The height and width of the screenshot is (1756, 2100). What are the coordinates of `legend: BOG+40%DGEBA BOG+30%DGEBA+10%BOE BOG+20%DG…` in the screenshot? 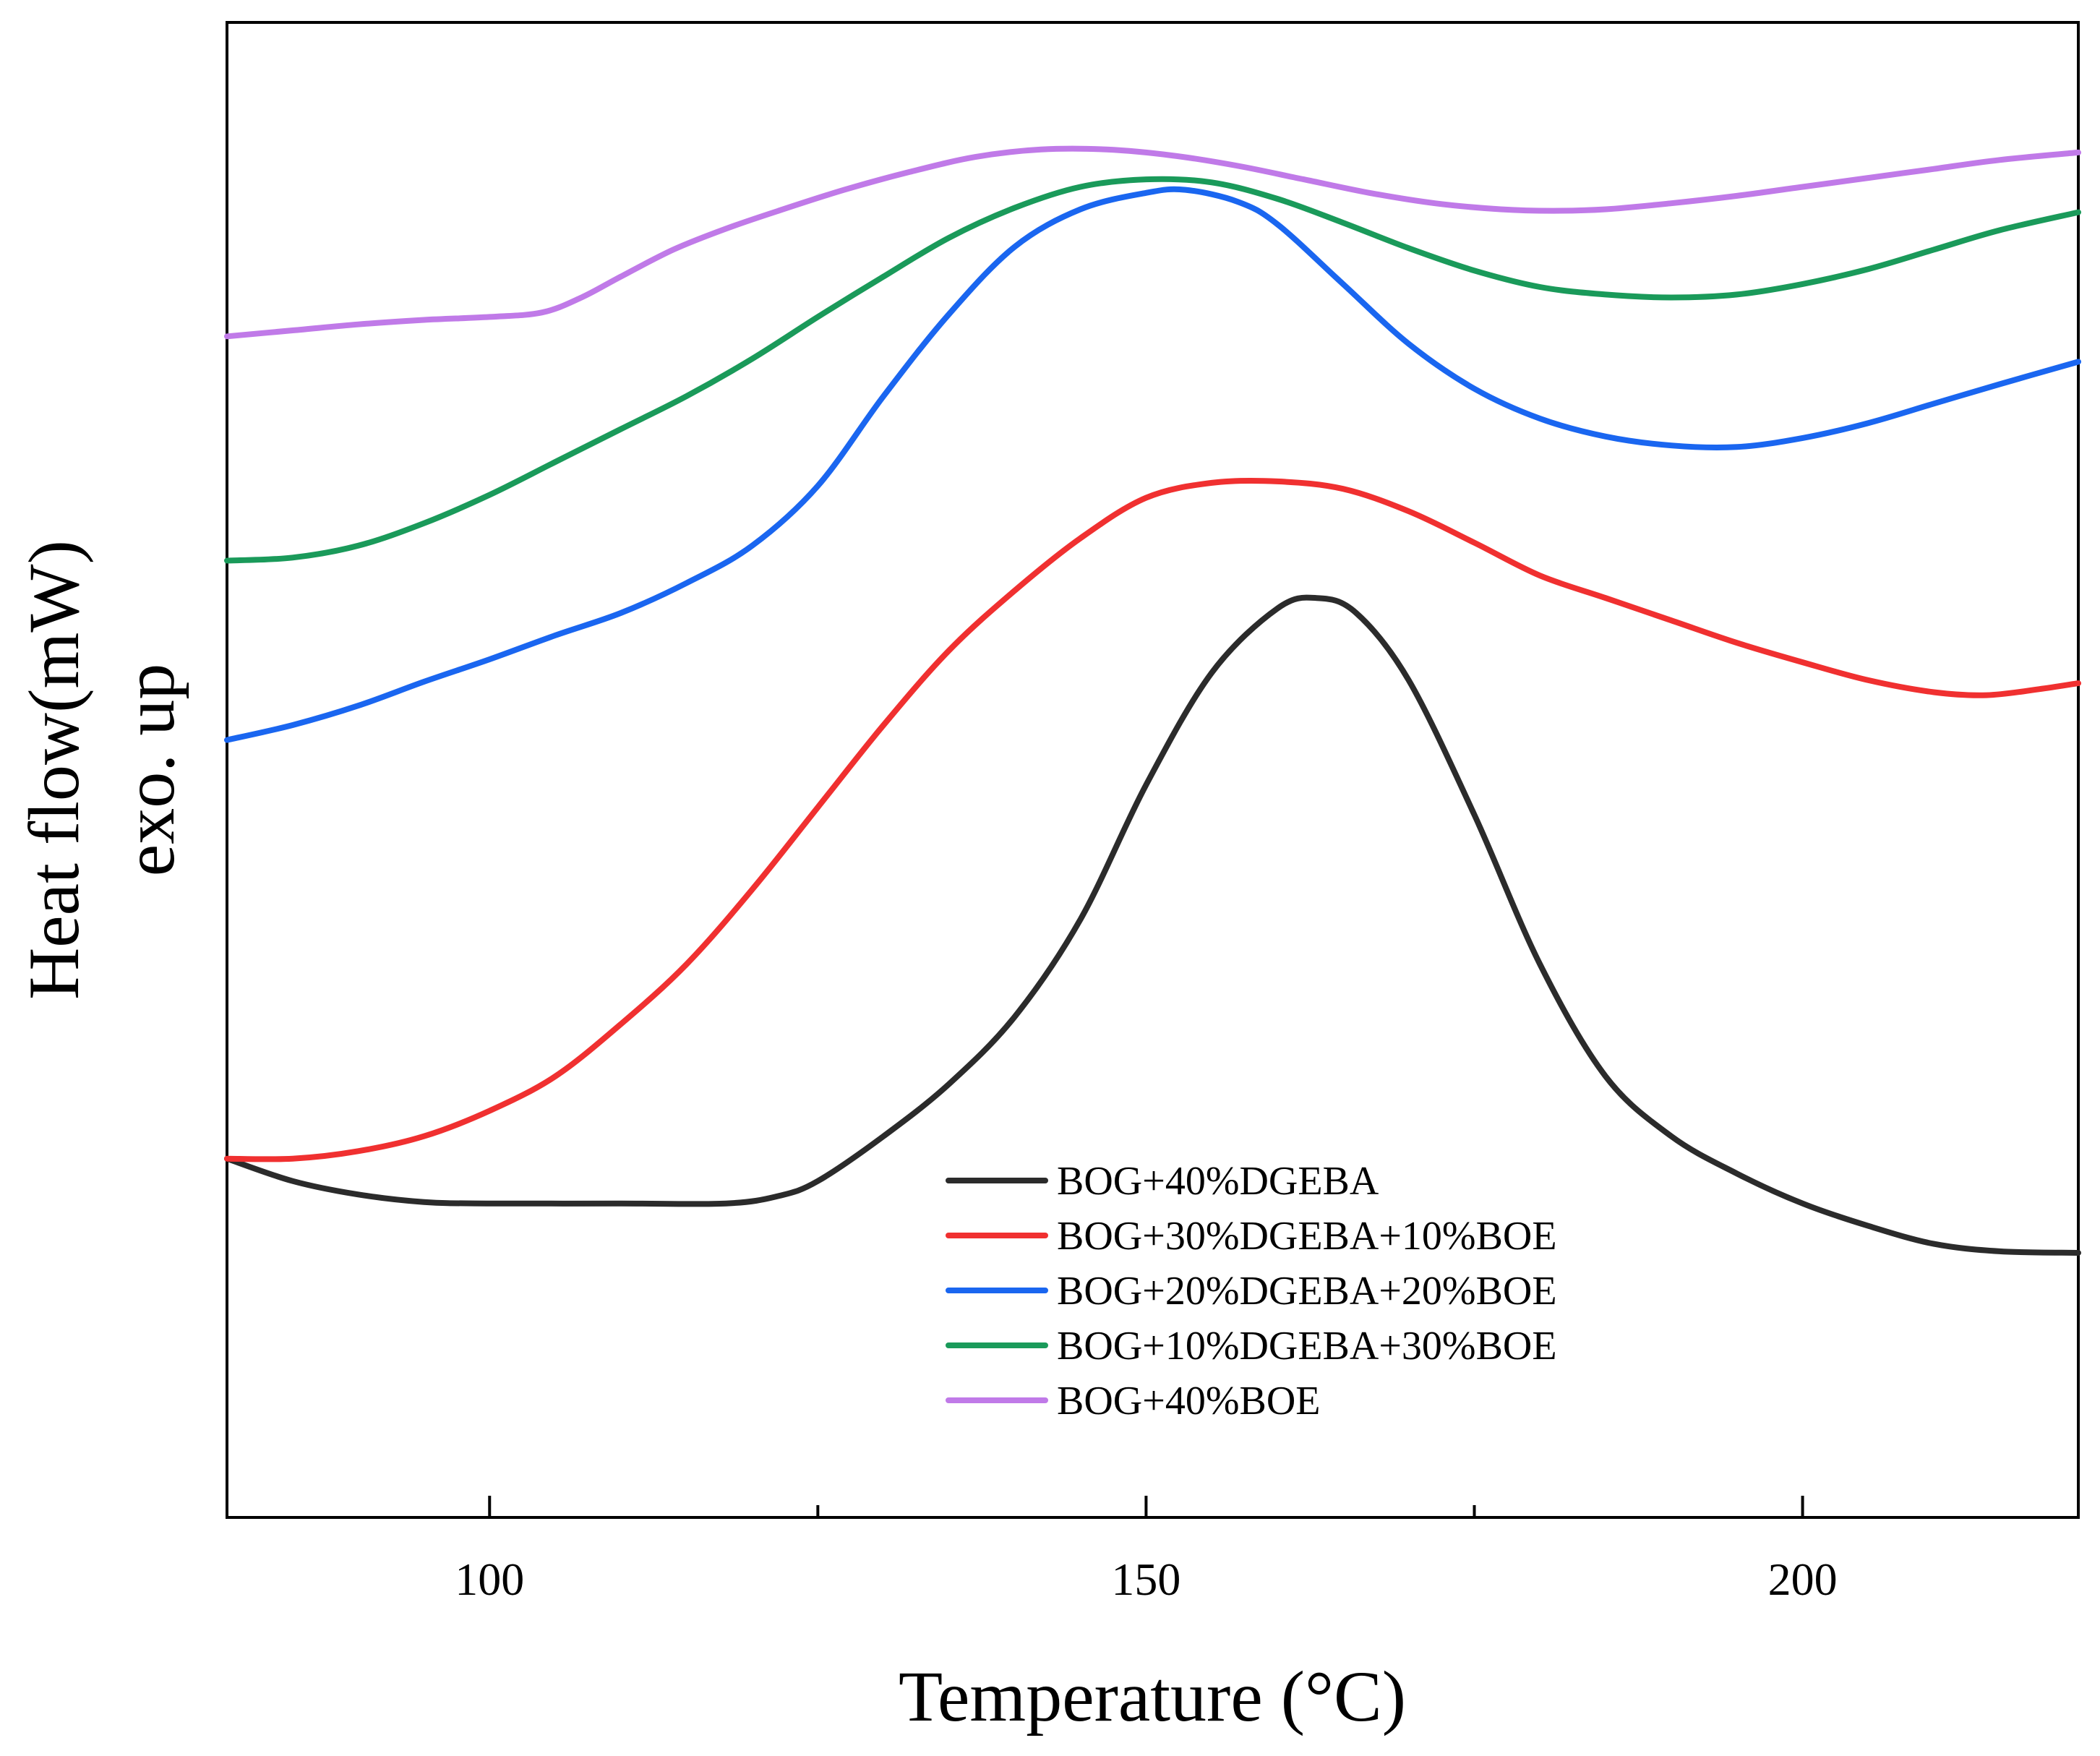 It's located at (1251, 1291).